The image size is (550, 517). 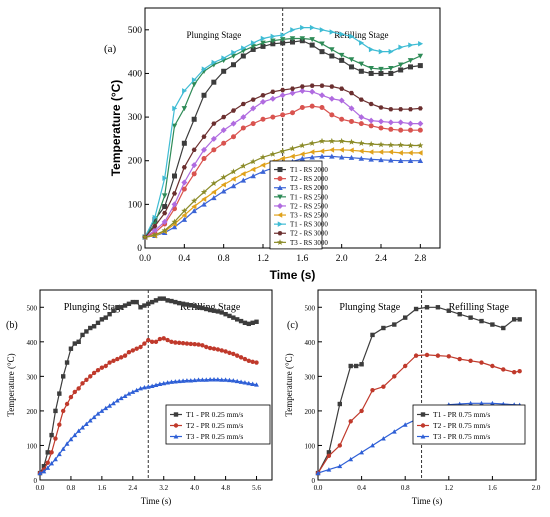 I want to click on x-tick-label: 4.0, so click(x=194, y=488).